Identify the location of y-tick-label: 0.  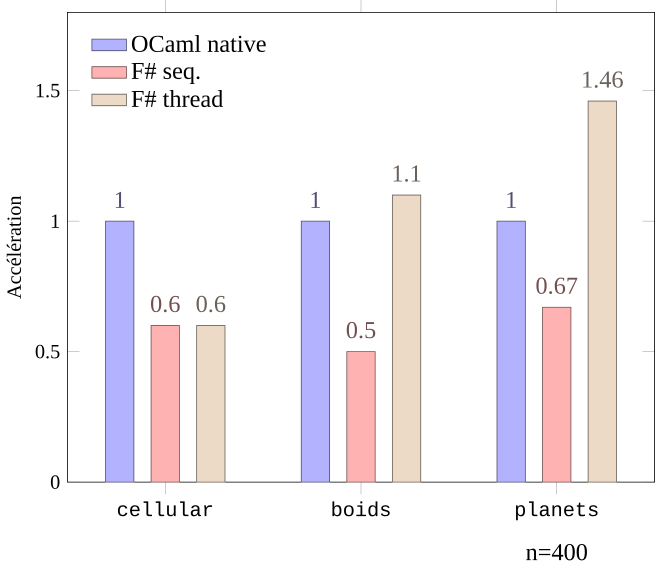
(55, 482).